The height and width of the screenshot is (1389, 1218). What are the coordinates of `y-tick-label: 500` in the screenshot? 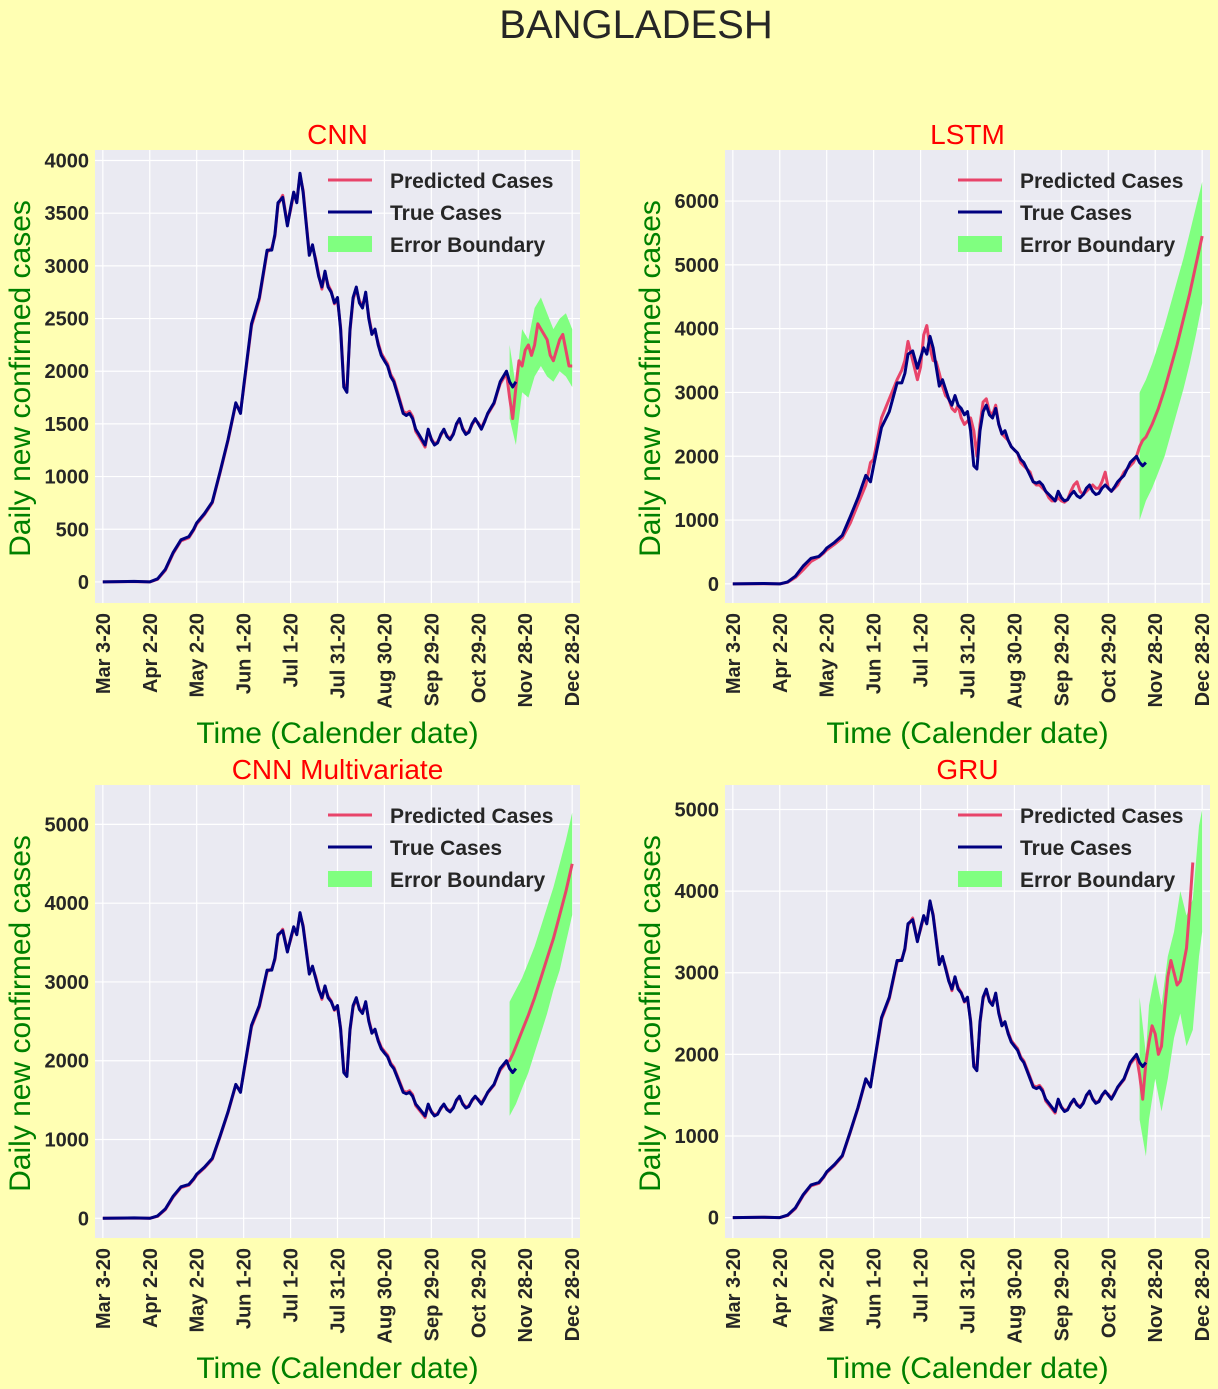 It's located at (72, 530).